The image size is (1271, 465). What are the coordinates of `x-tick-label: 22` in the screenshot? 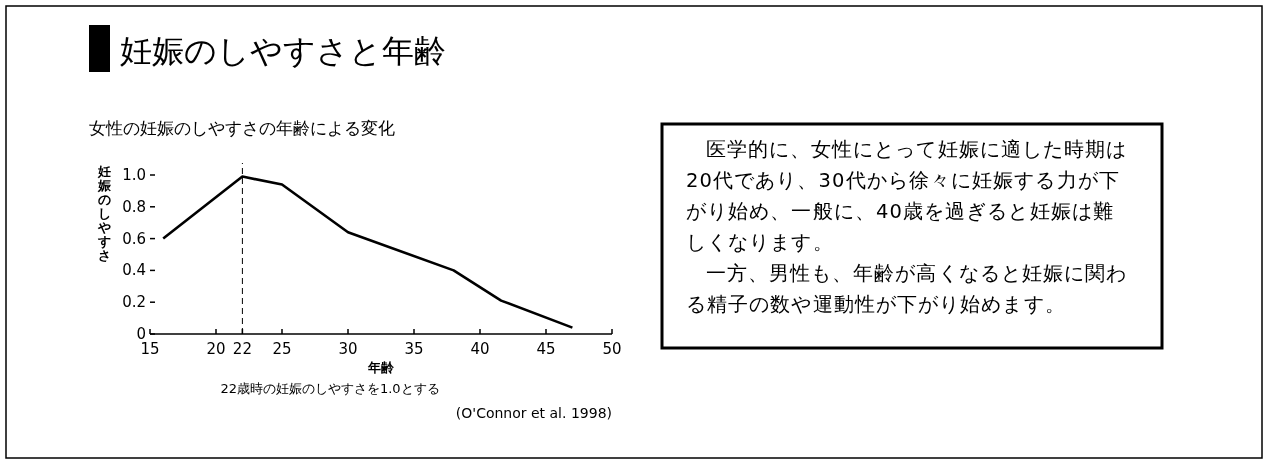 It's located at (242, 349).